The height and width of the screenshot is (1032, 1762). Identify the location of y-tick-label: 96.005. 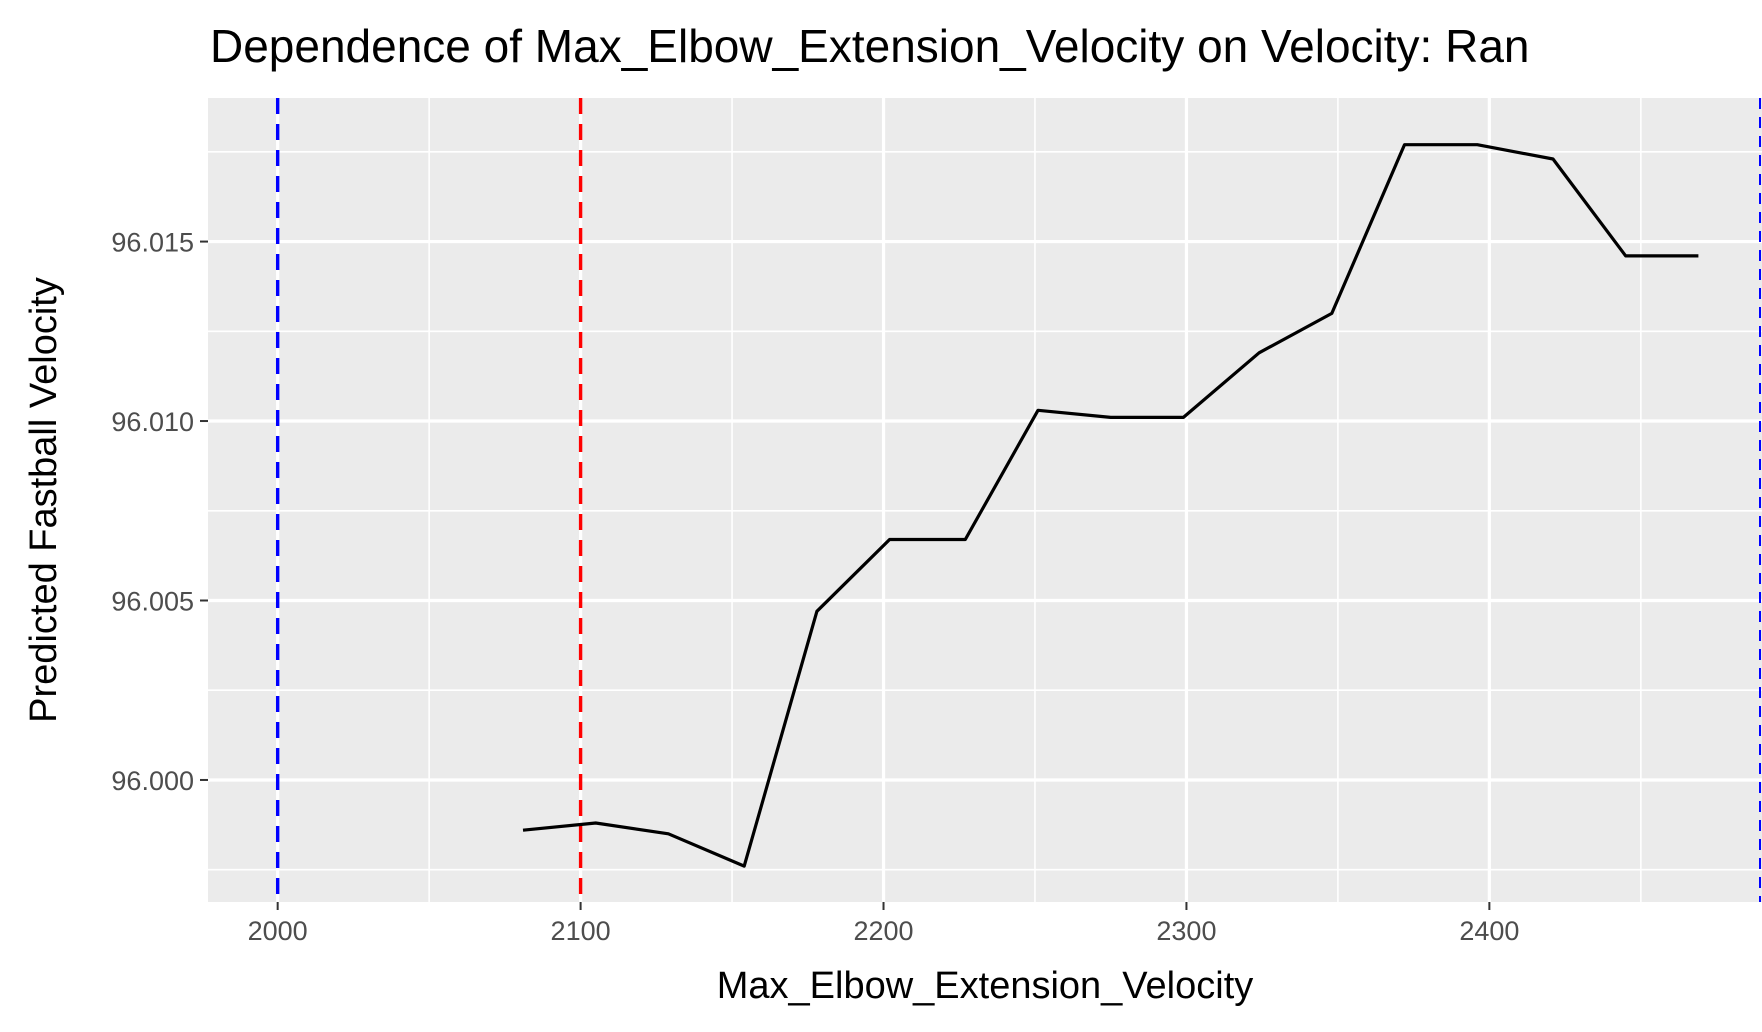
(152, 602).